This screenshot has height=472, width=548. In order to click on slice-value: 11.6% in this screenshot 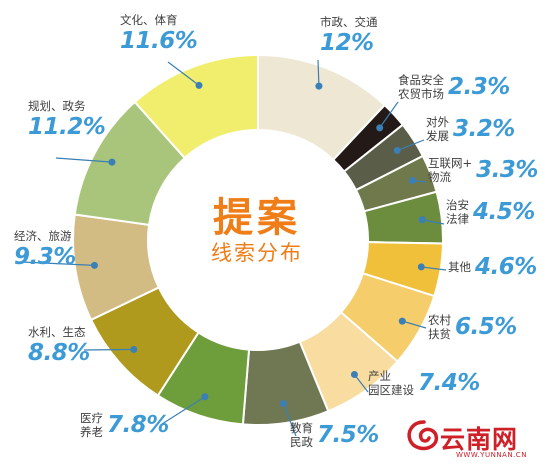, I will do `click(159, 40)`.